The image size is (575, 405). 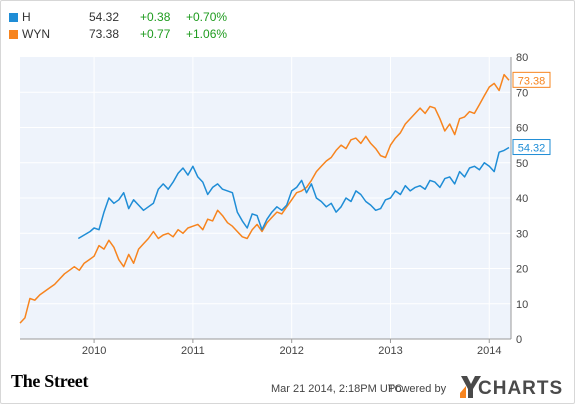 What do you see at coordinates (207, 34) in the screenshot?
I see `legend-percent: +1.06%` at bounding box center [207, 34].